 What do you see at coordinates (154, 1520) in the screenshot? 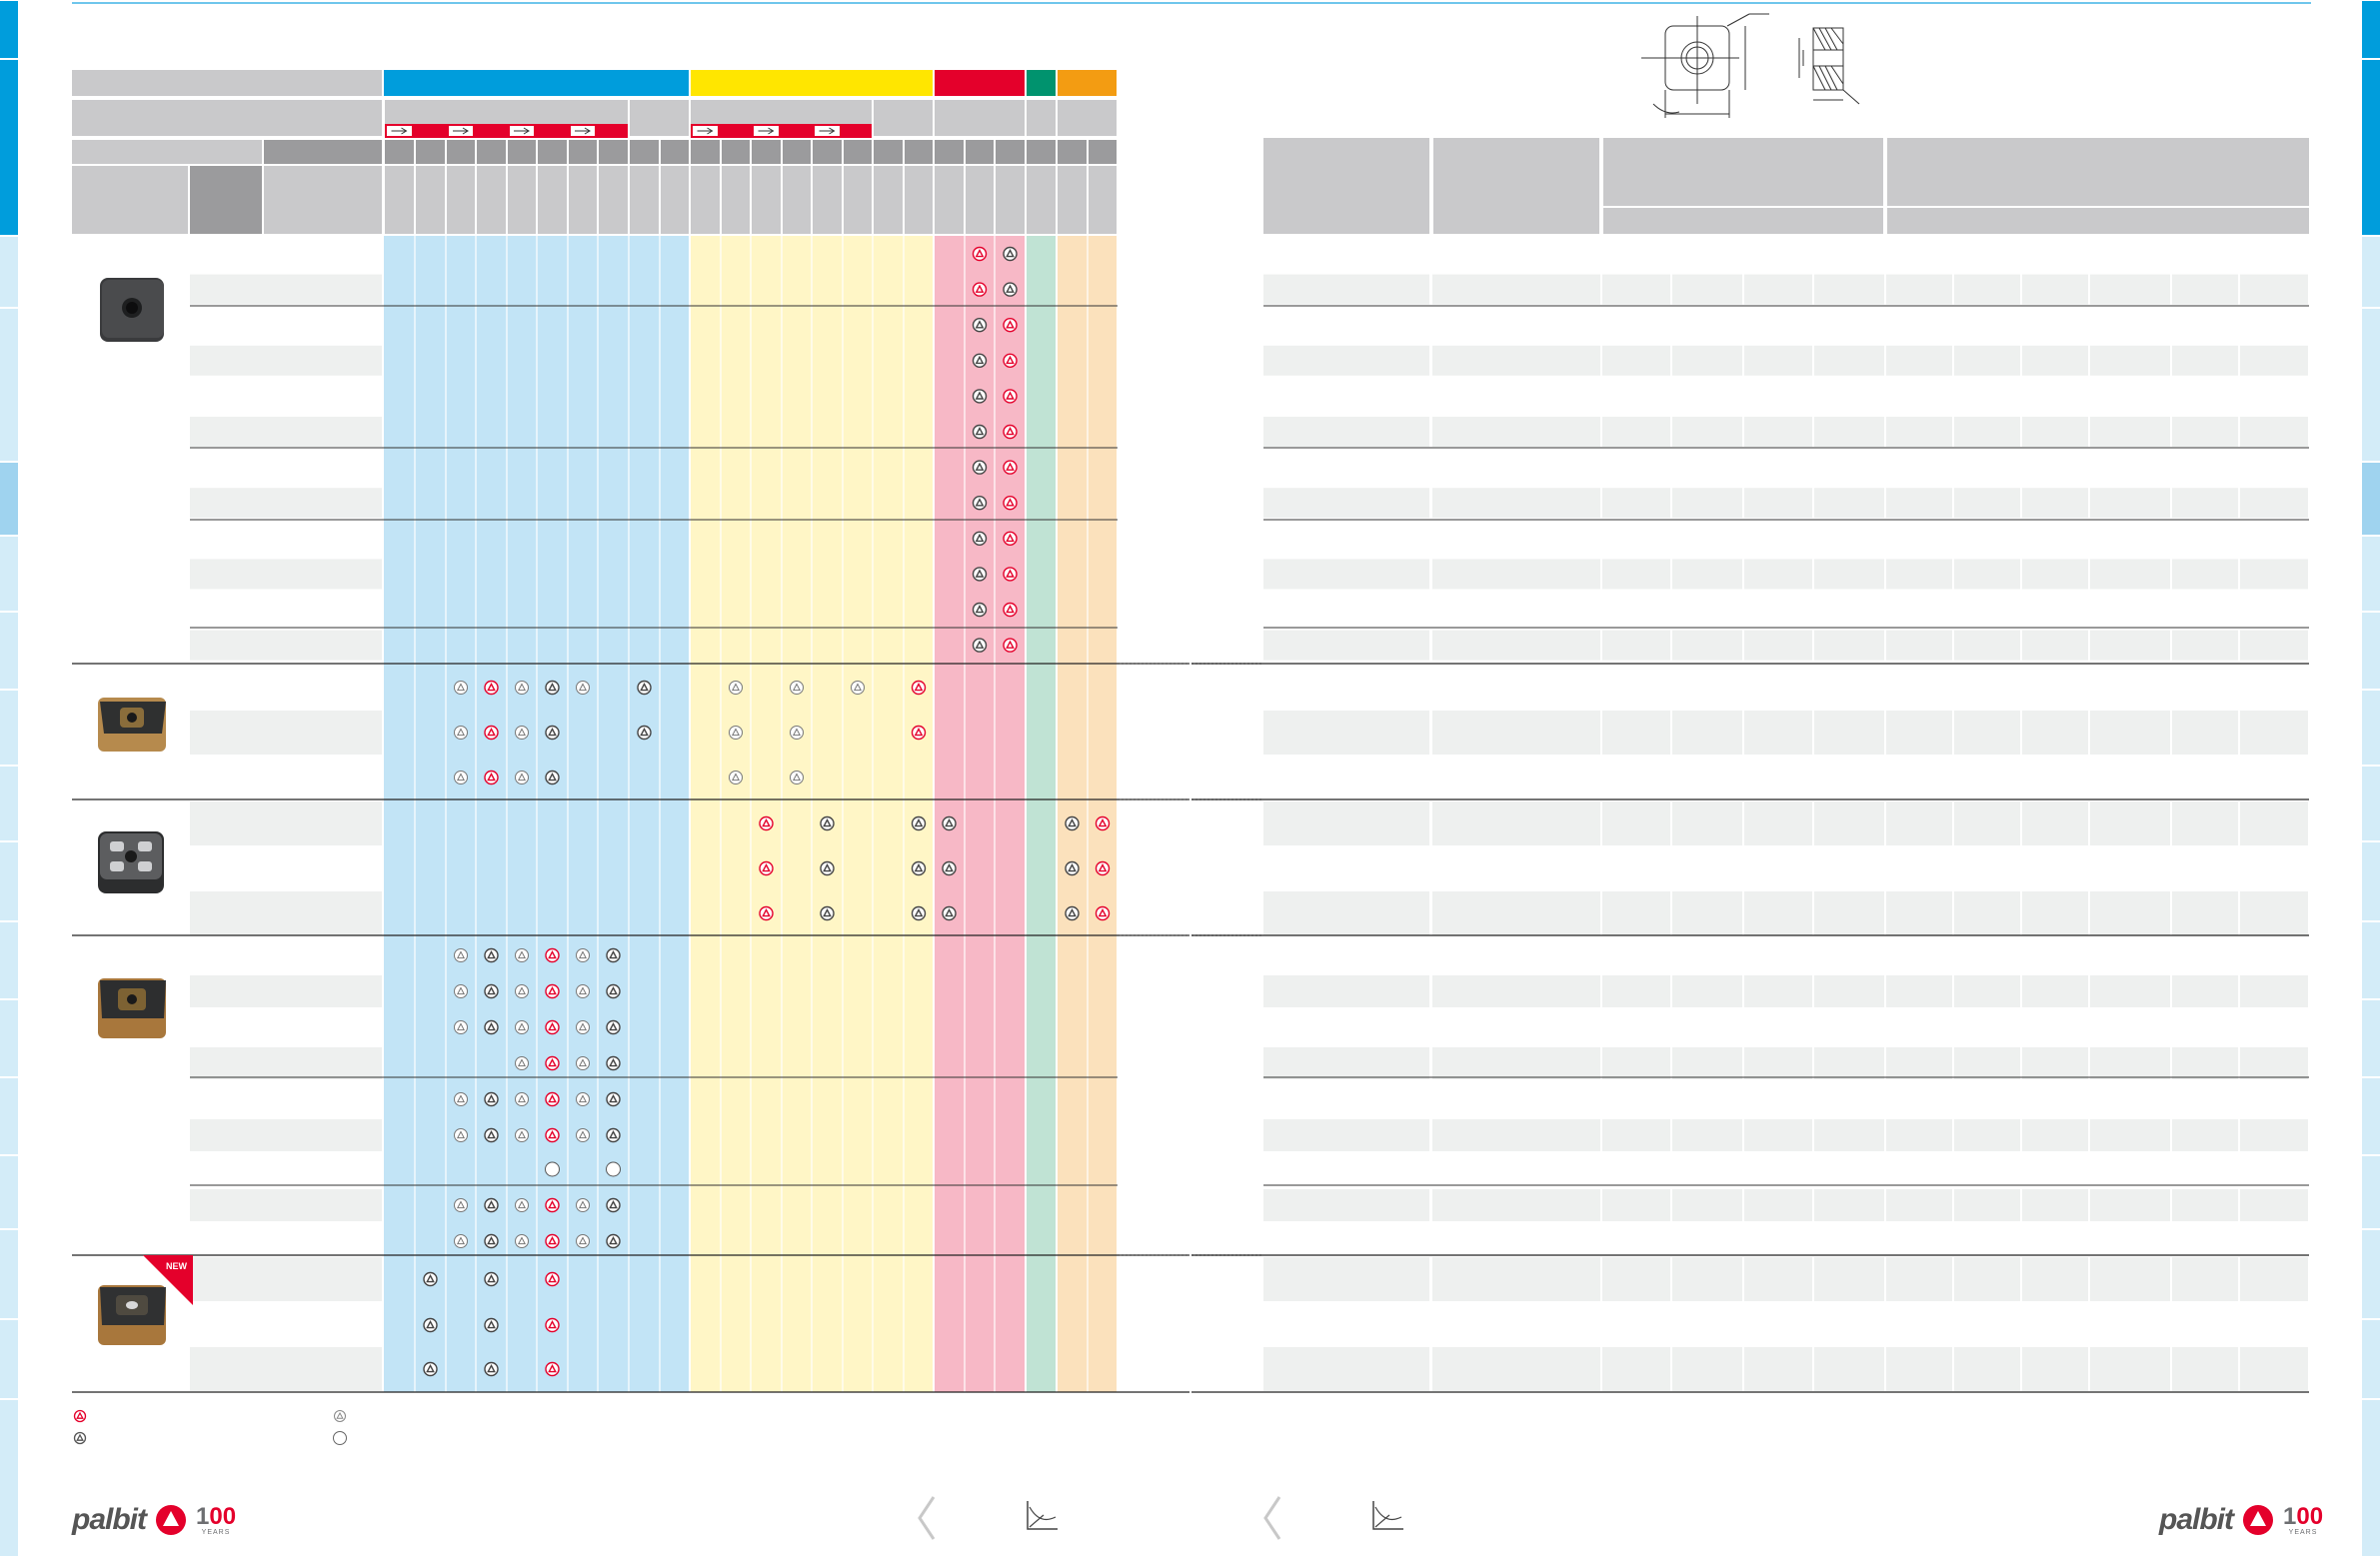
I see `footer-logo-left: palbit 100 YEARS` at bounding box center [154, 1520].